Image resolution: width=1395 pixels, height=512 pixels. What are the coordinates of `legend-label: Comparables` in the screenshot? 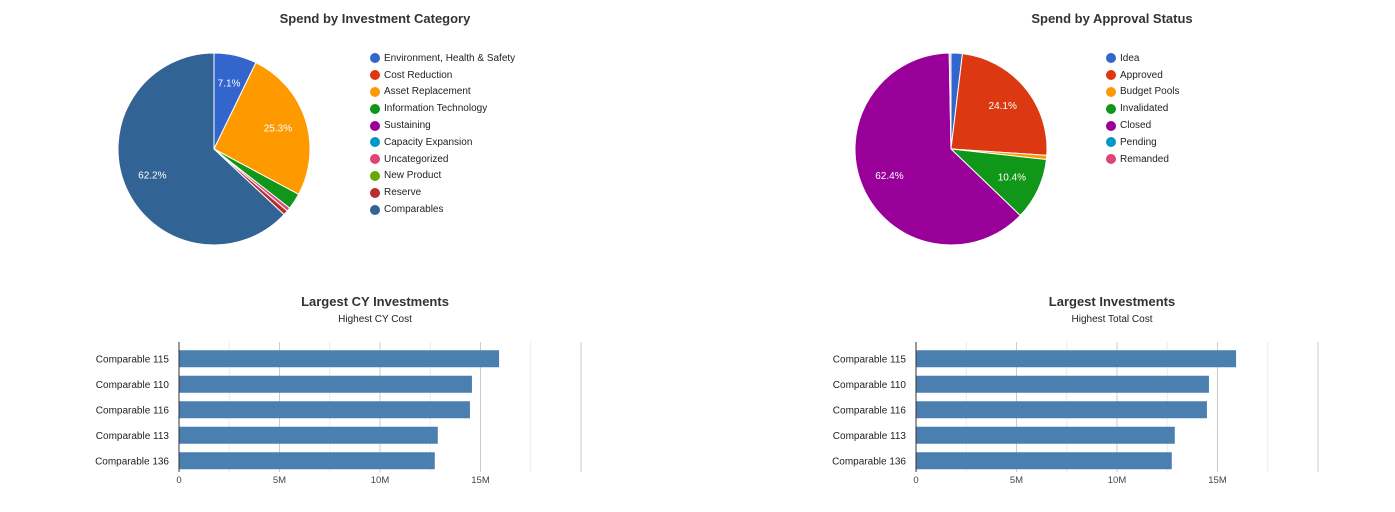 It's located at (414, 210).